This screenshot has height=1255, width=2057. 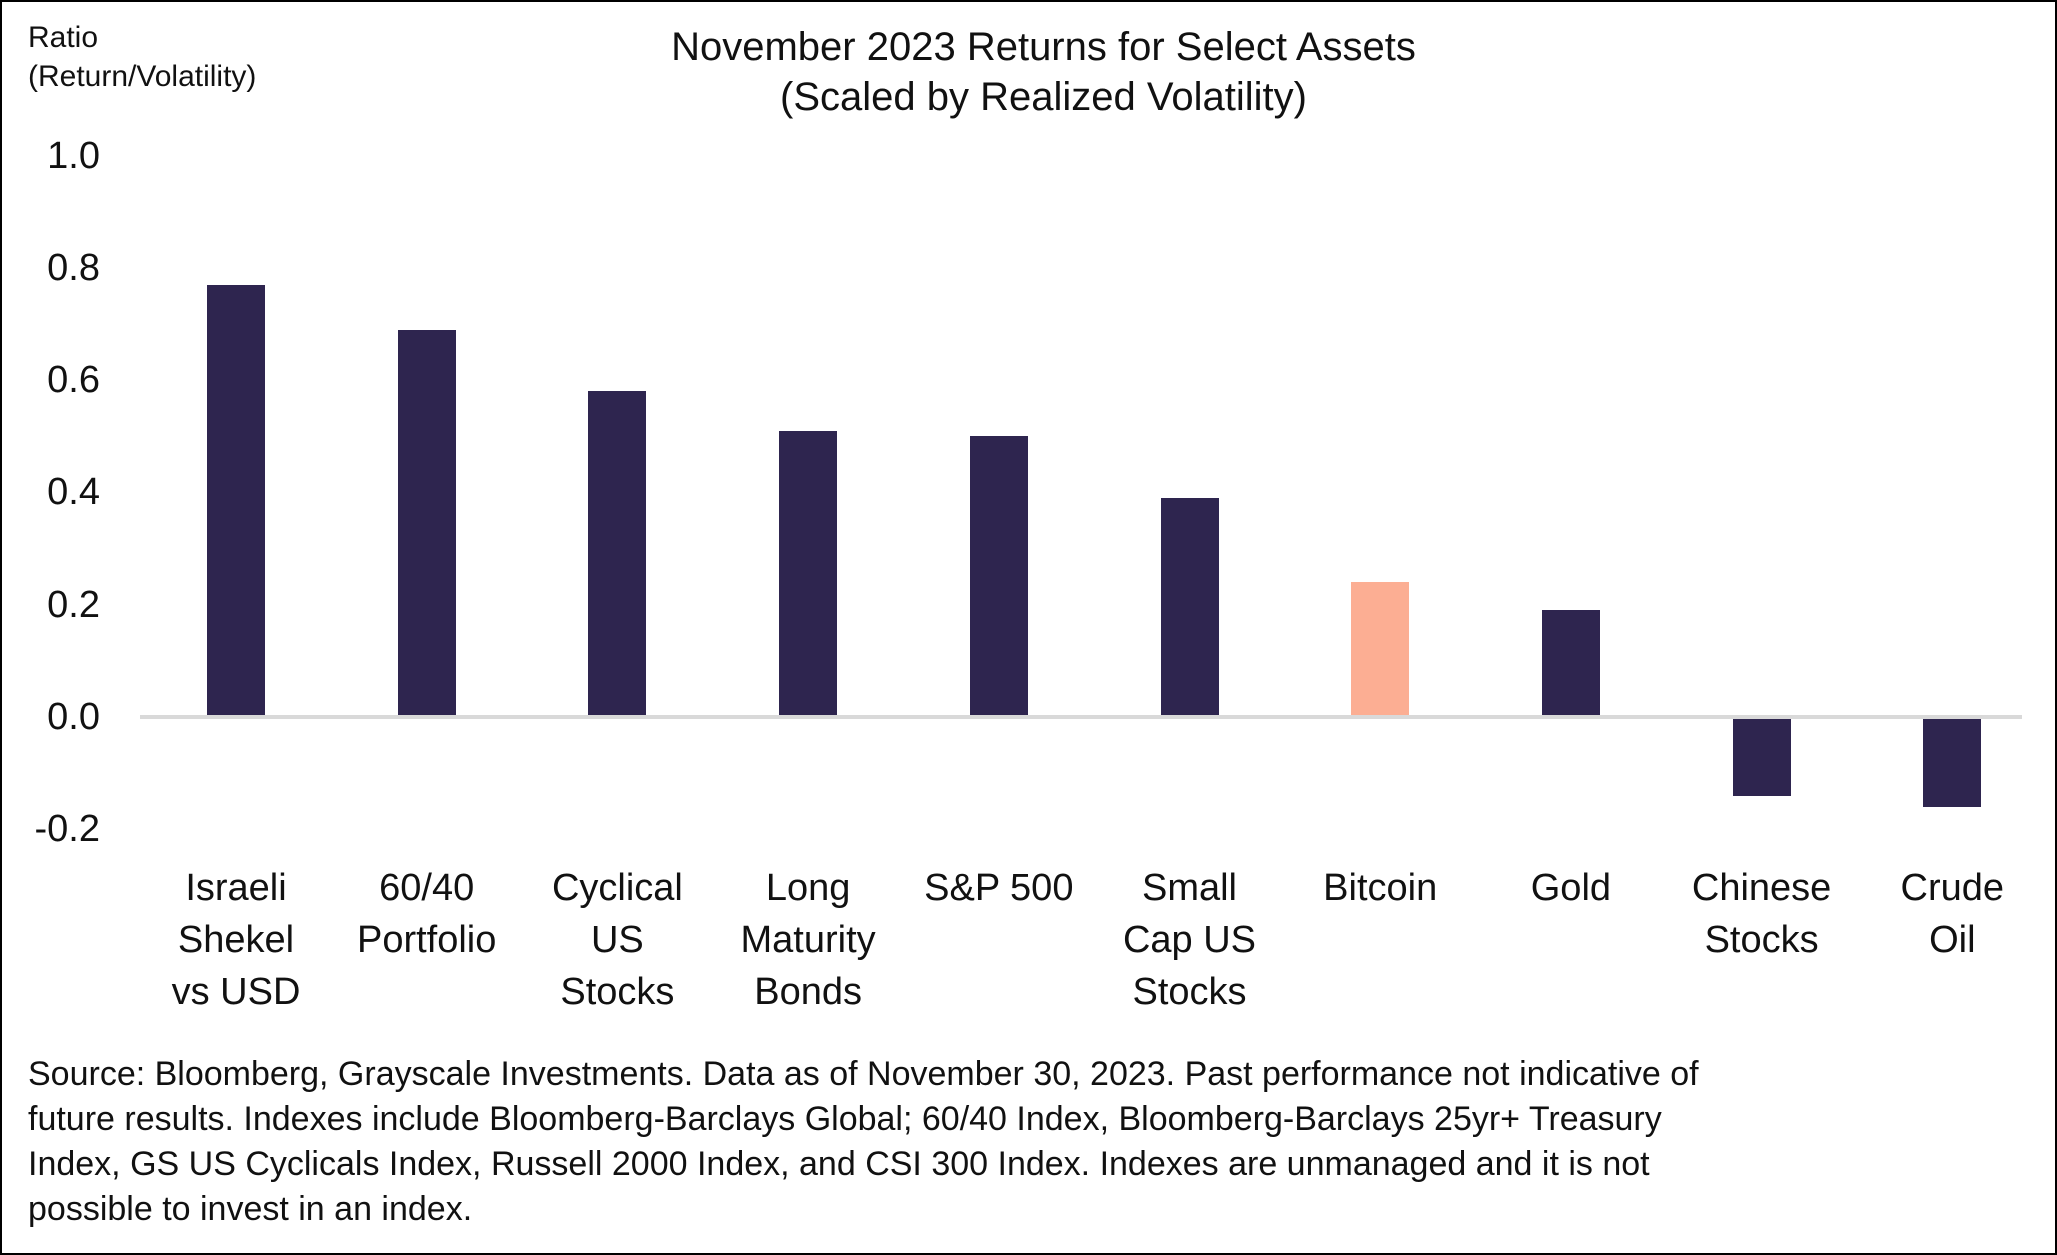 I want to click on x-axis-label-bitcoin: Bitcoin, so click(x=1380, y=888).